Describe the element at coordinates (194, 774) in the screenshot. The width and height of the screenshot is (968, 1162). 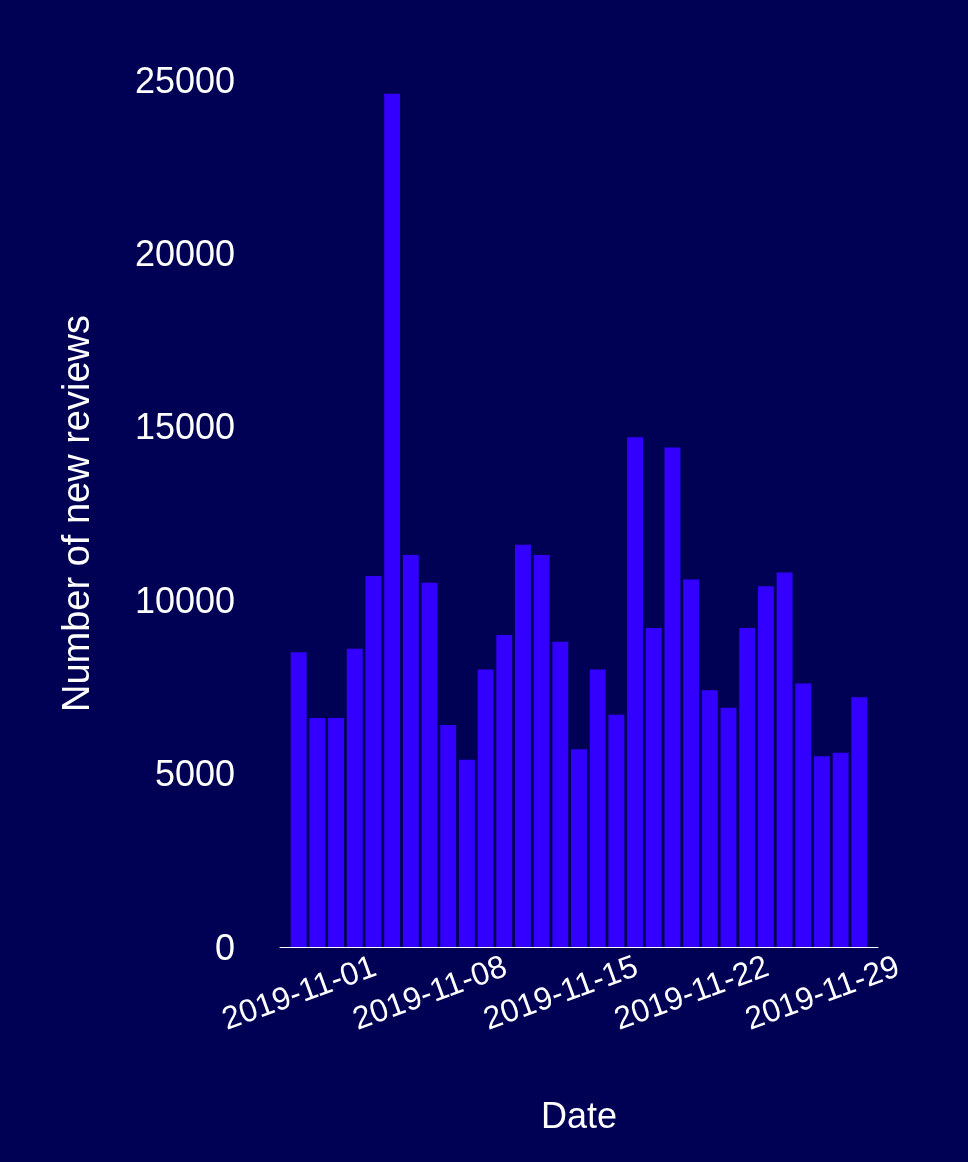
I see `y-tick-label: 5000` at that location.